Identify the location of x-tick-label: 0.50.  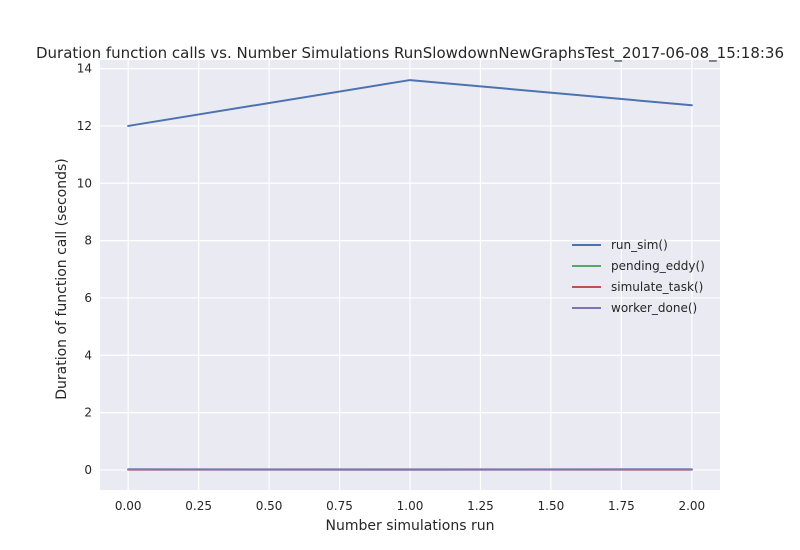
(269, 506).